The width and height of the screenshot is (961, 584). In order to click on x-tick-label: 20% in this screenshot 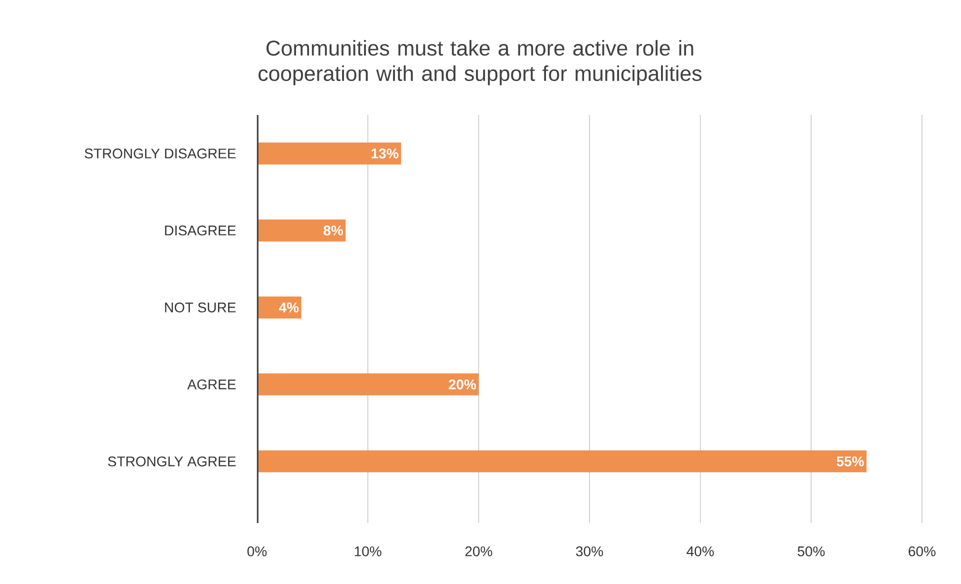, I will do `click(478, 551)`.